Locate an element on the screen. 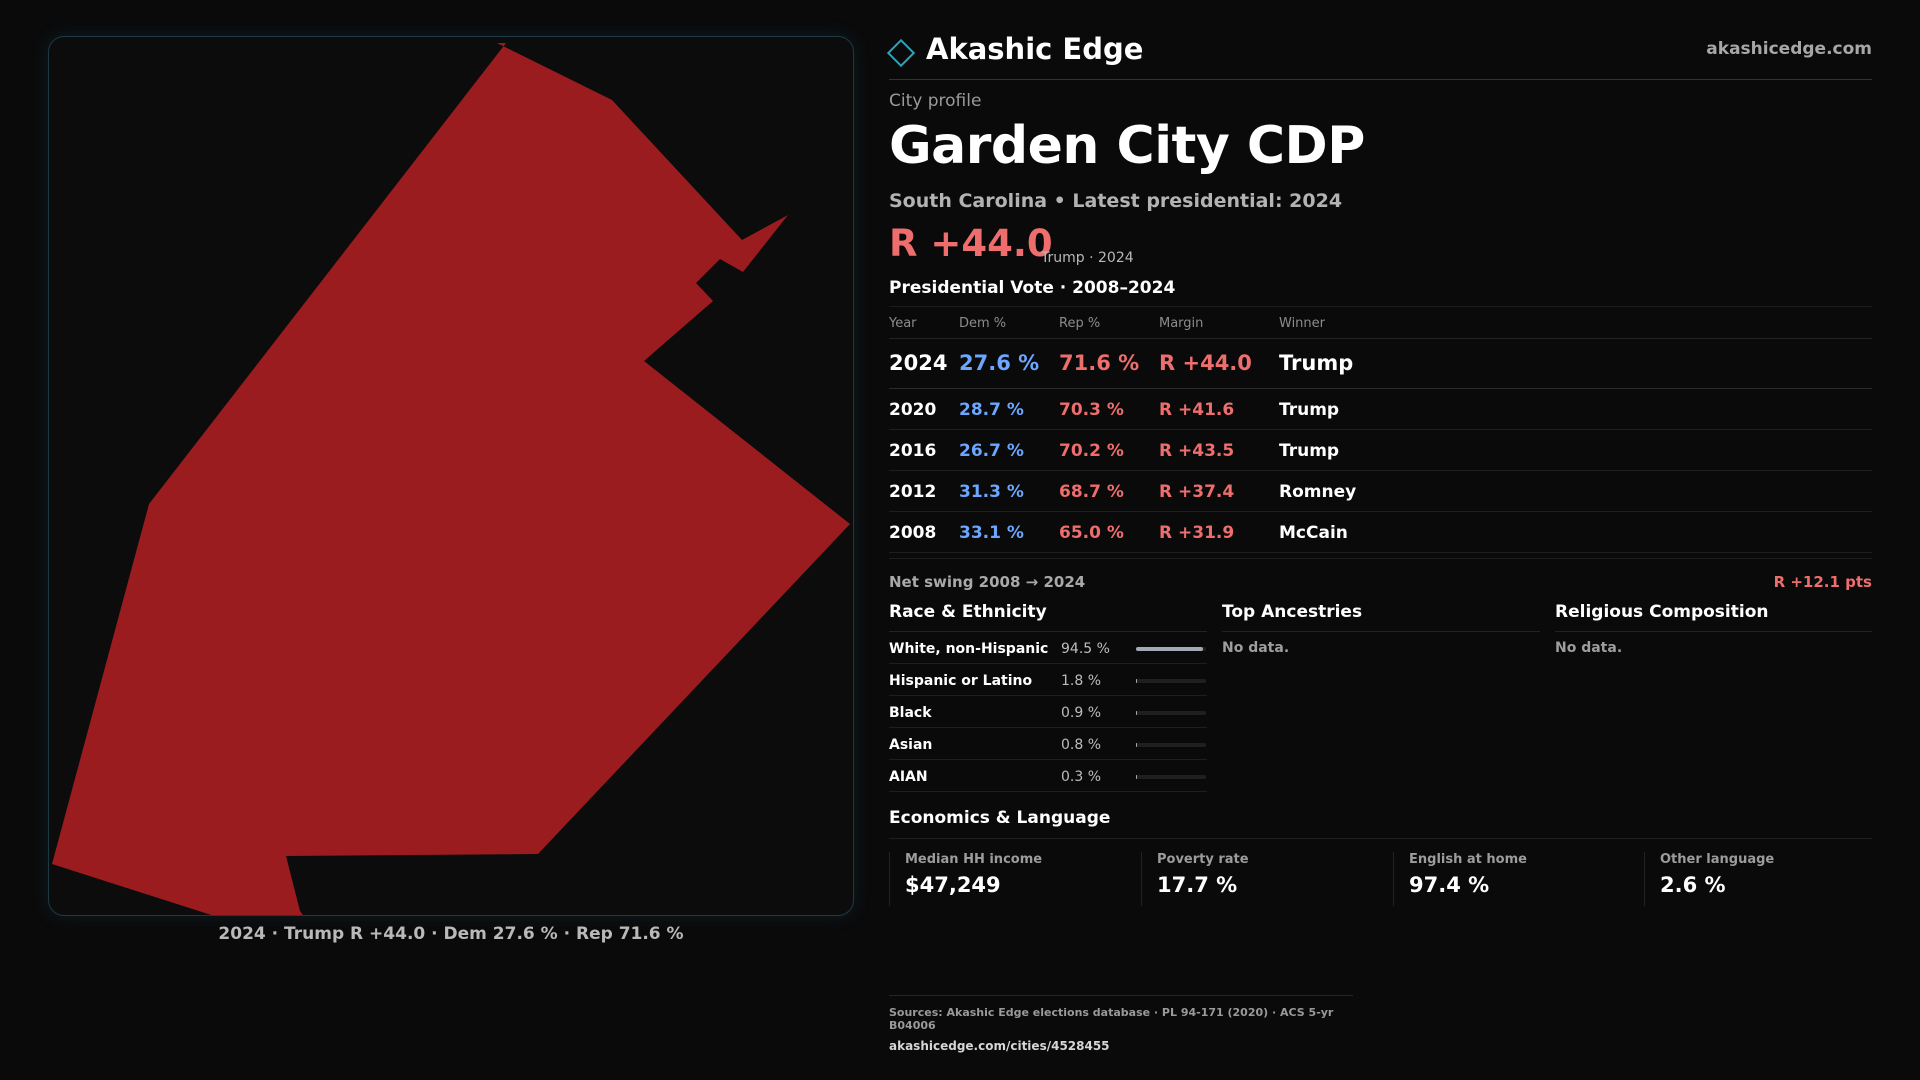 The height and width of the screenshot is (1080, 1920). race-label: Hispanic or Latino is located at coordinates (961, 681).